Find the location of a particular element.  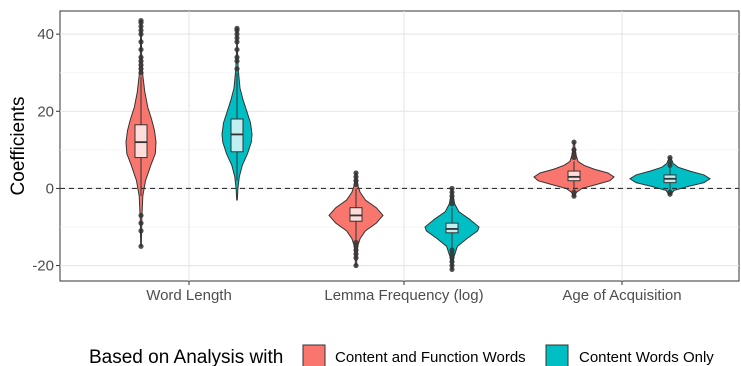

legend-label-content-words-only: Content Words Only is located at coordinates (646, 357).